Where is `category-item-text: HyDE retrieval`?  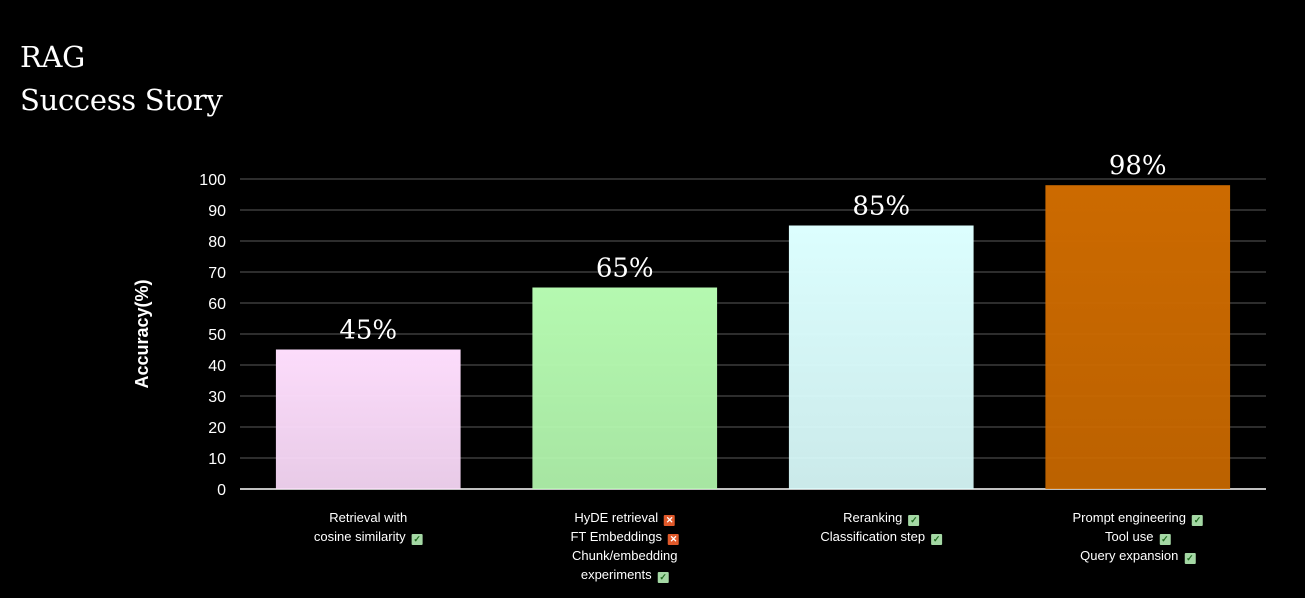
category-item-text: HyDE retrieval is located at coordinates (616, 517).